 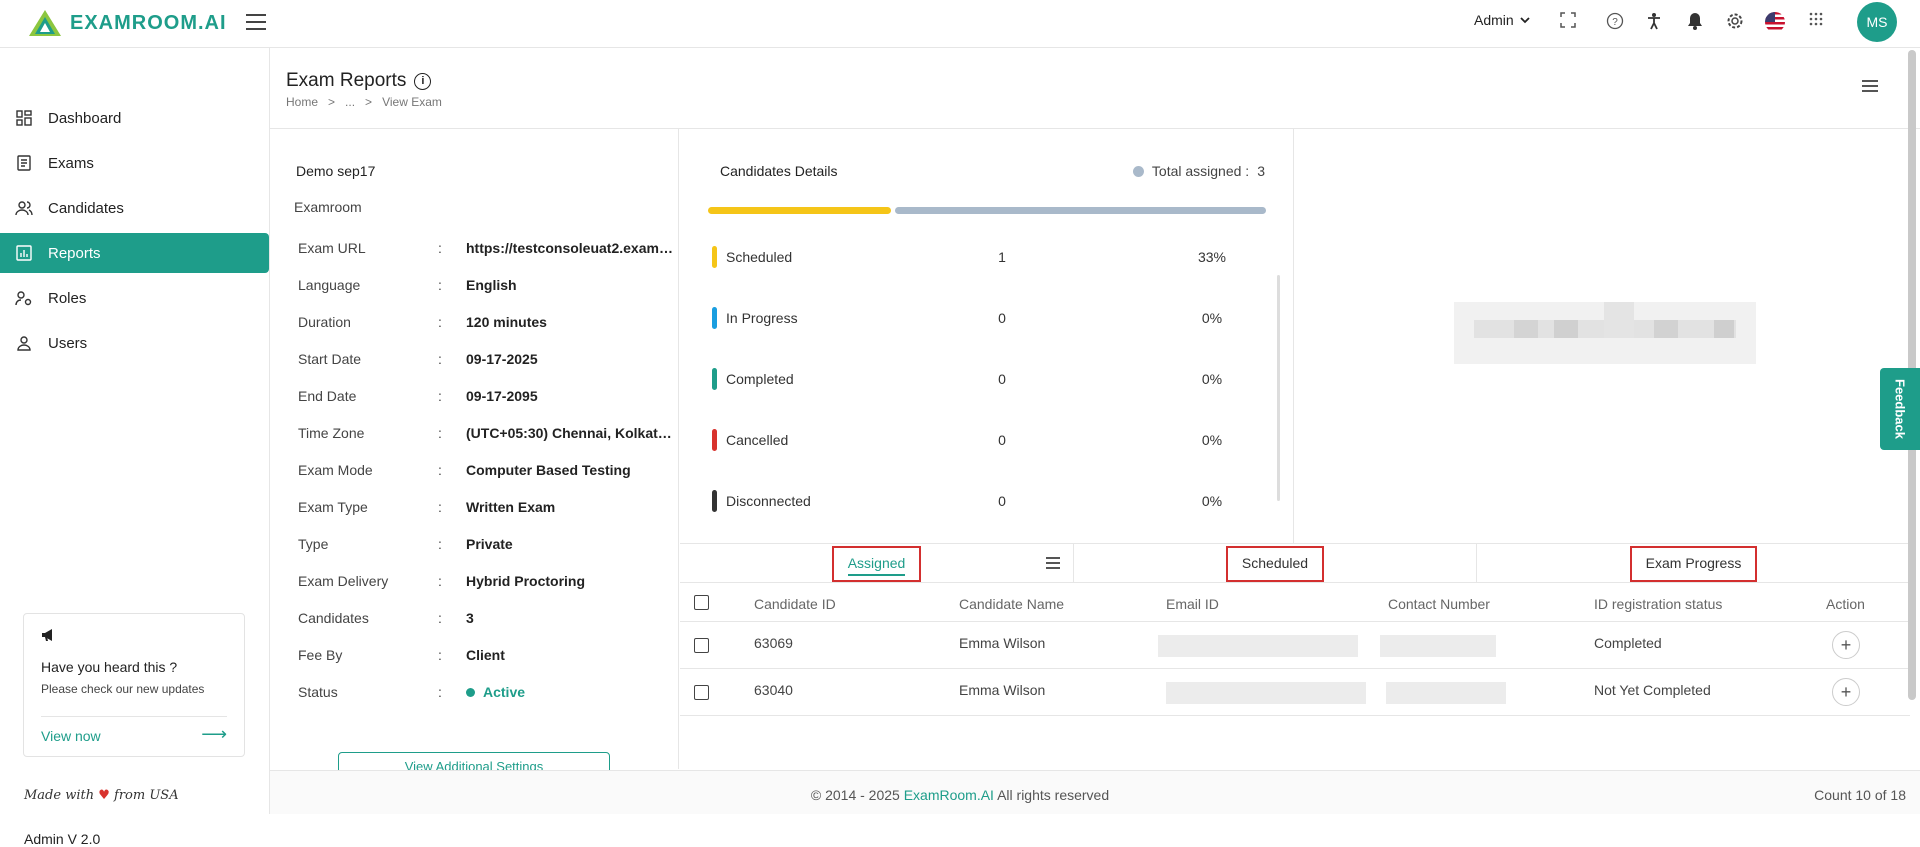 What do you see at coordinates (1845, 604) in the screenshot?
I see `column-header: Action` at bounding box center [1845, 604].